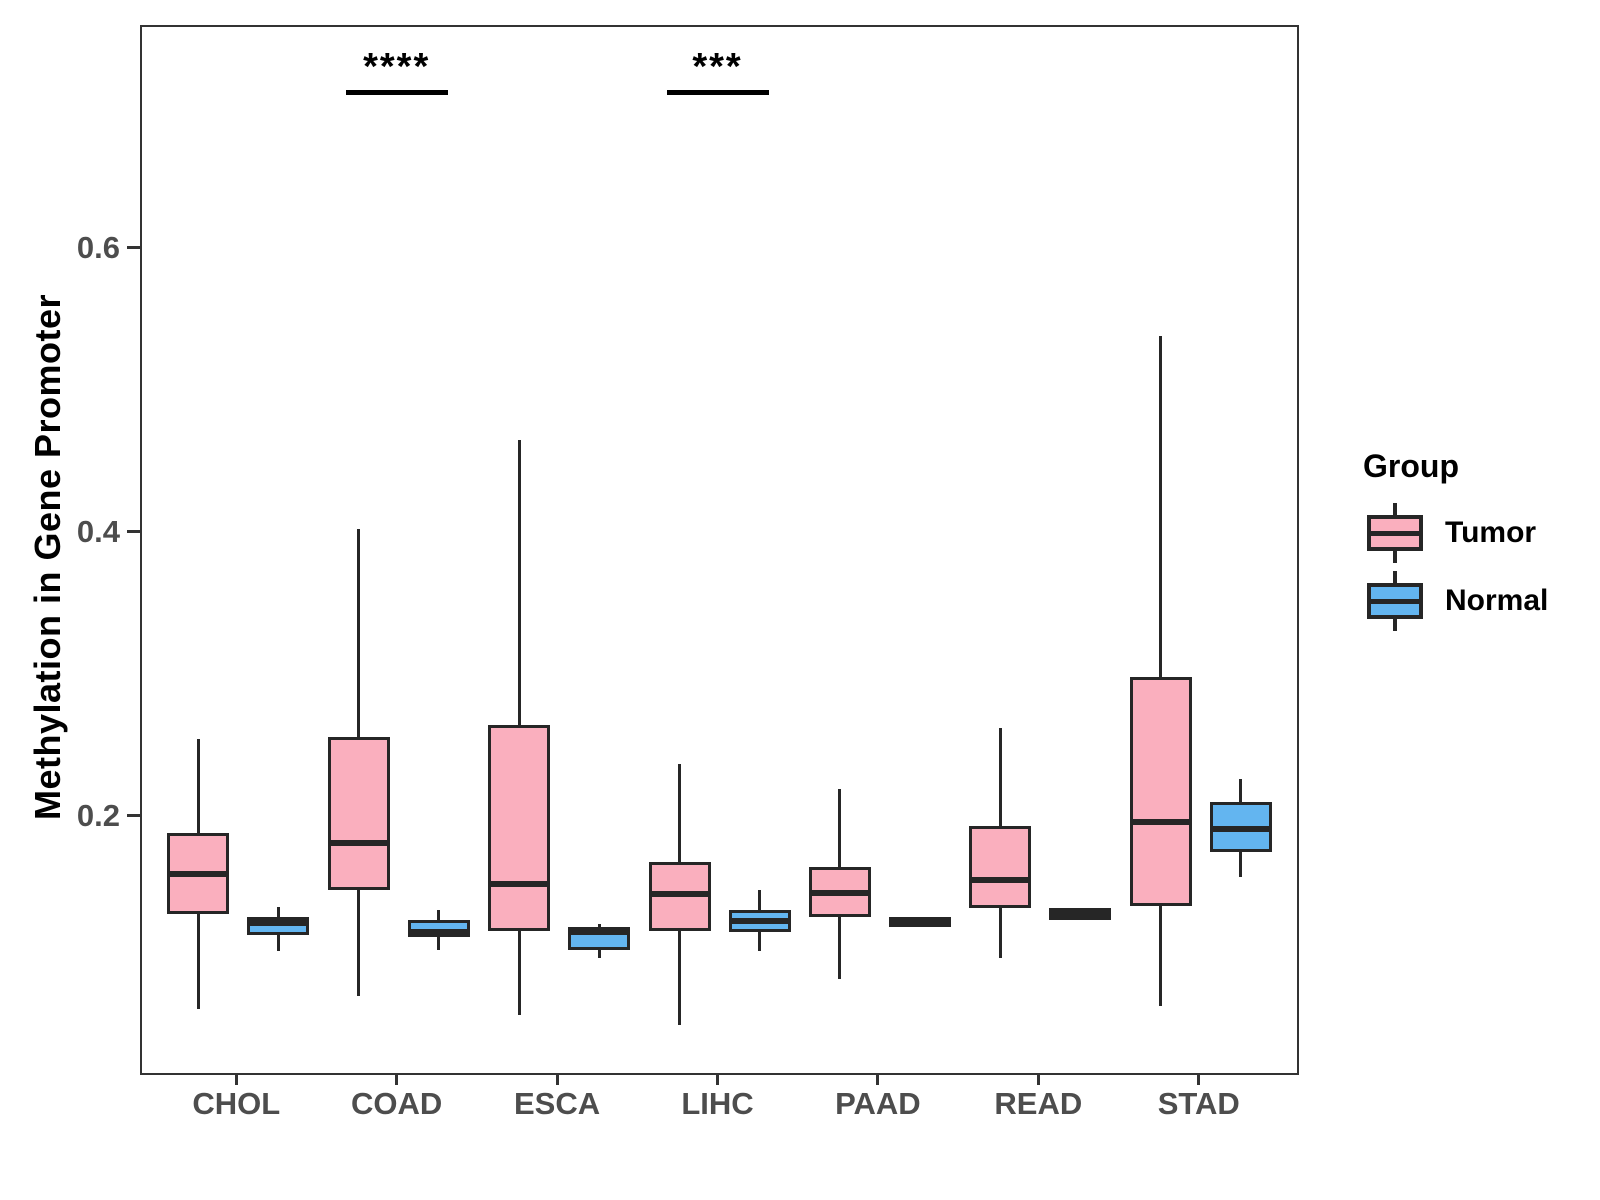 Image resolution: width=1600 pixels, height=1200 pixels. Describe the element at coordinates (438, 932) in the screenshot. I see `median-normal-COAD` at that location.